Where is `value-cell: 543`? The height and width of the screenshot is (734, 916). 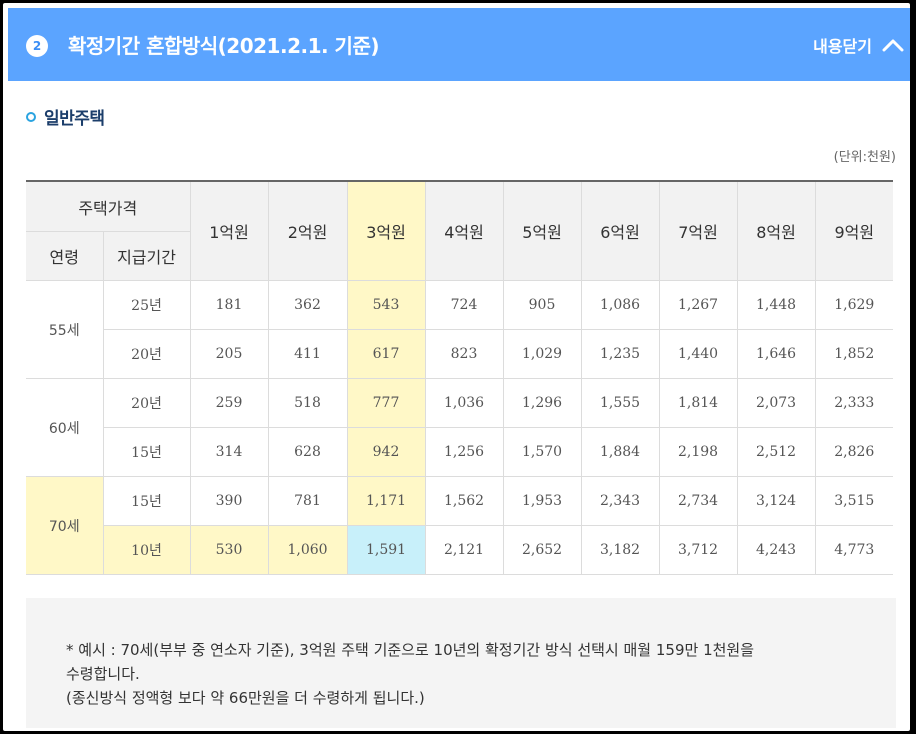 value-cell: 543 is located at coordinates (386, 305).